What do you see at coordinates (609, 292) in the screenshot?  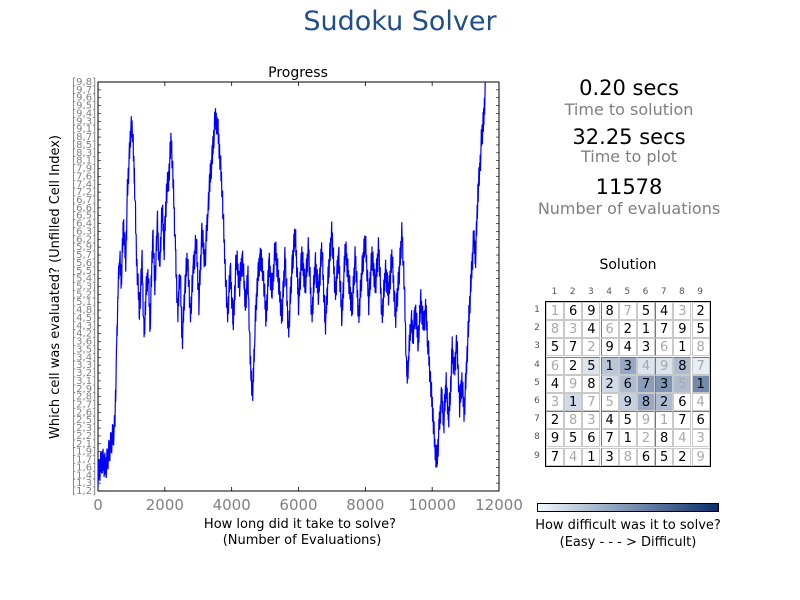 I see `column-header: 4` at bounding box center [609, 292].